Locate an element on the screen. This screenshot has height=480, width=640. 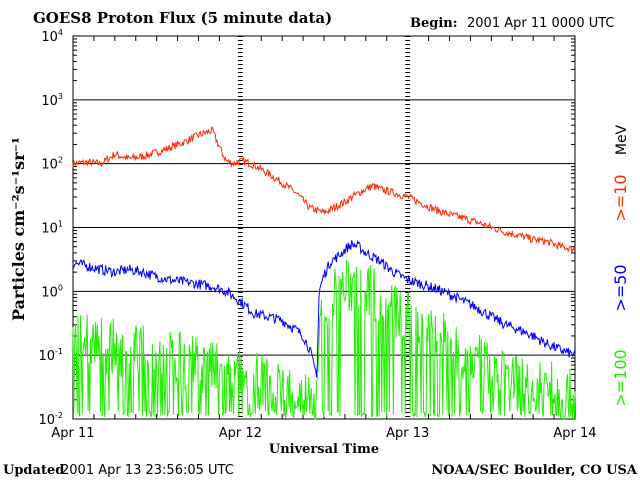
x-tick-label: Apr 14 is located at coordinates (574, 433).